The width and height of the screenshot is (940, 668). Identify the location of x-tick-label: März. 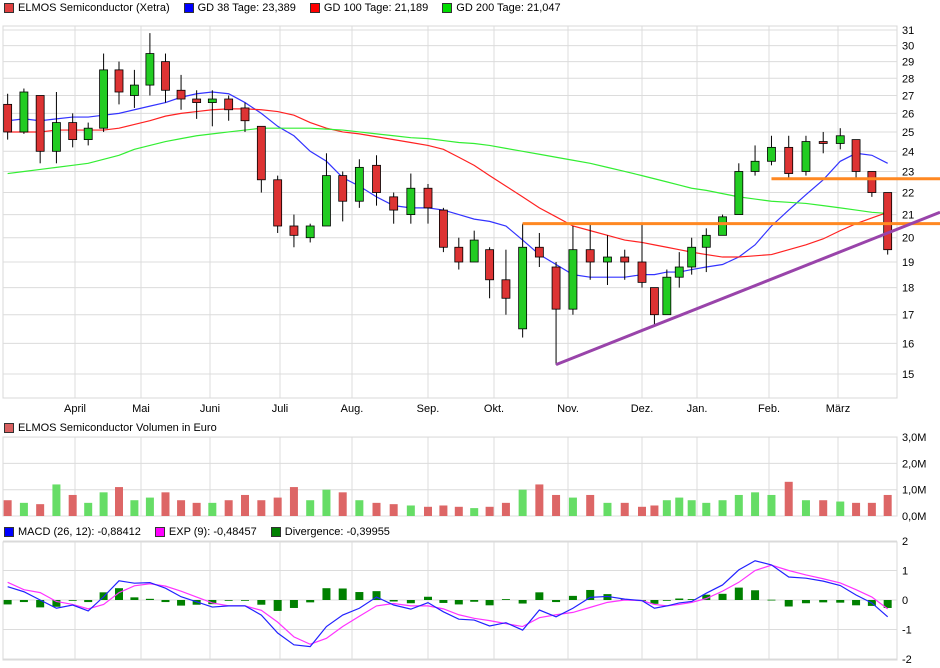
(838, 409).